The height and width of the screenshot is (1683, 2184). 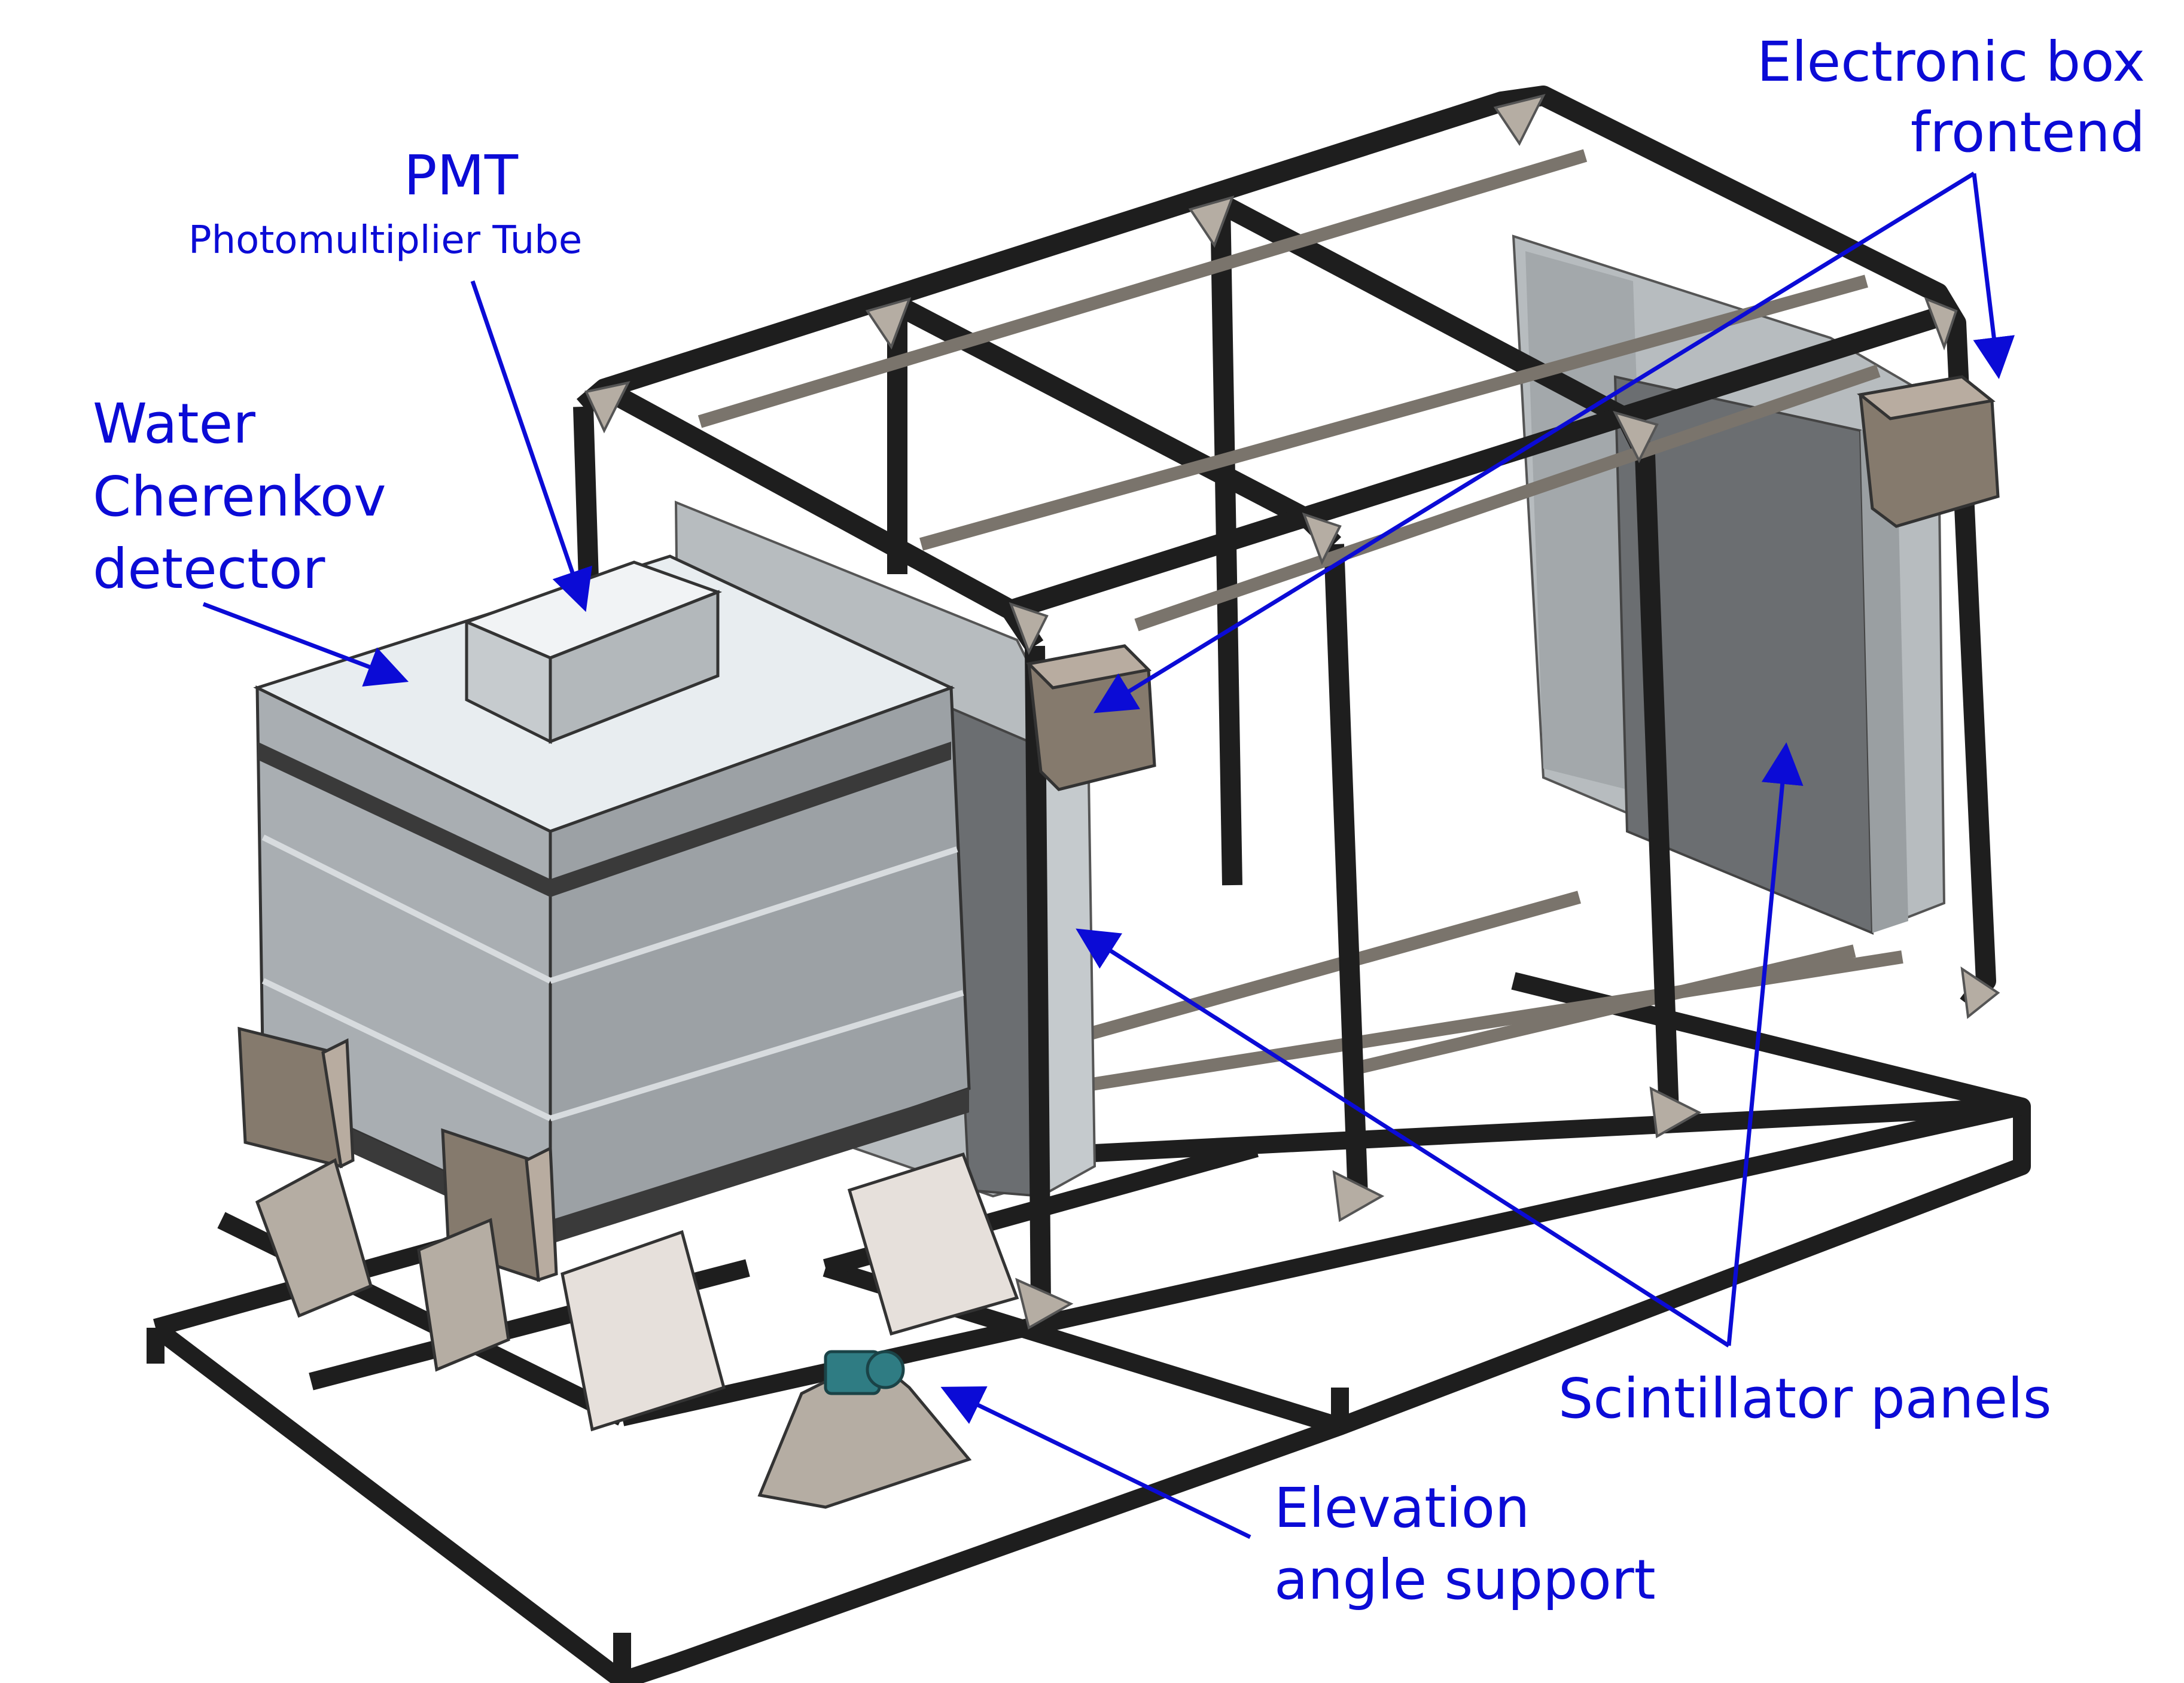 I want to click on scintillator-label: Scintillator panels, so click(x=1805, y=1399).